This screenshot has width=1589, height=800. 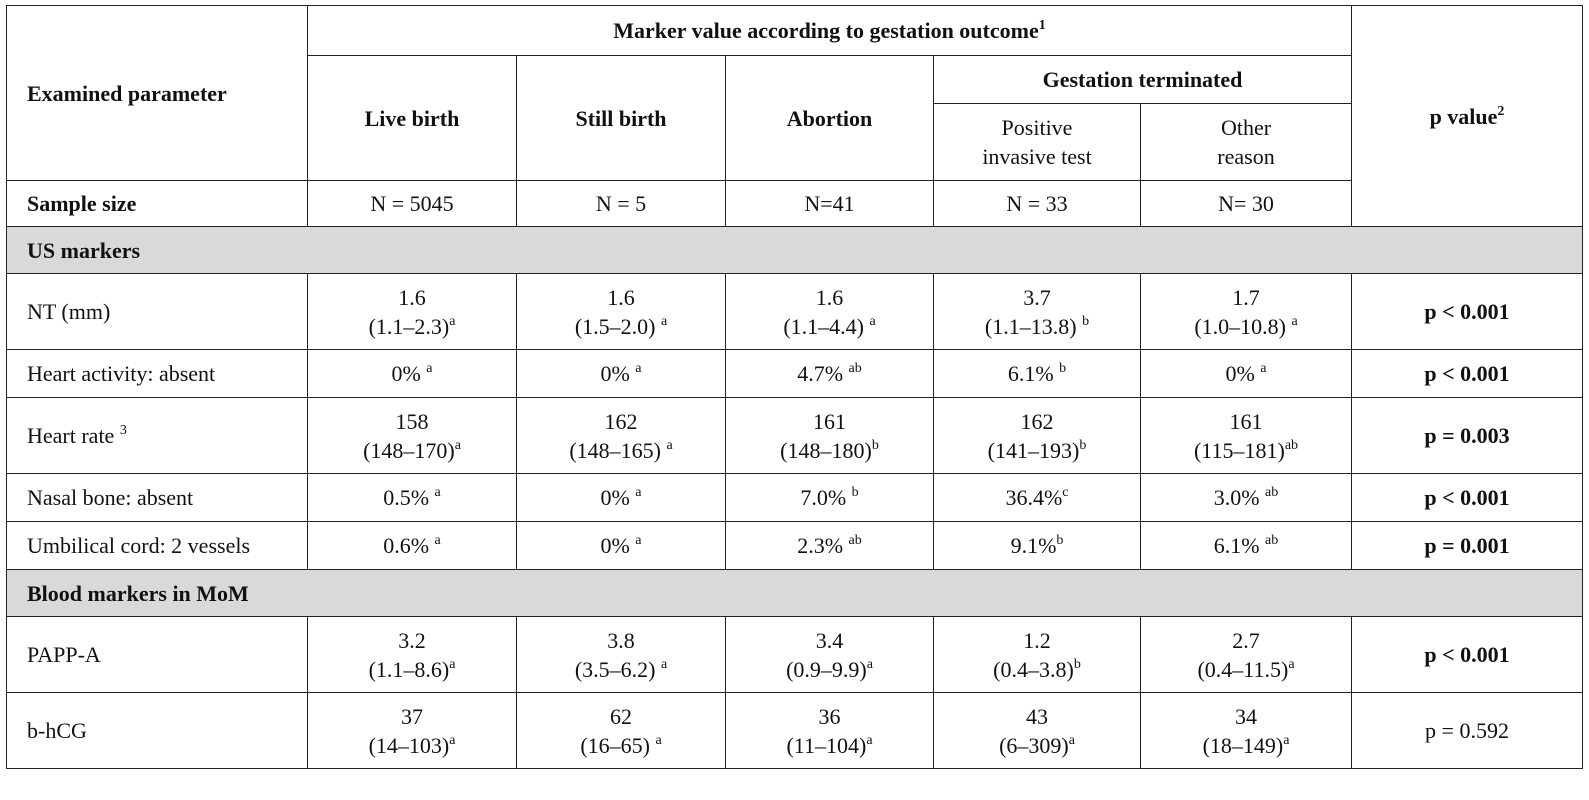 I want to click on data-cell: 161 (148–180)b, so click(x=829, y=435).